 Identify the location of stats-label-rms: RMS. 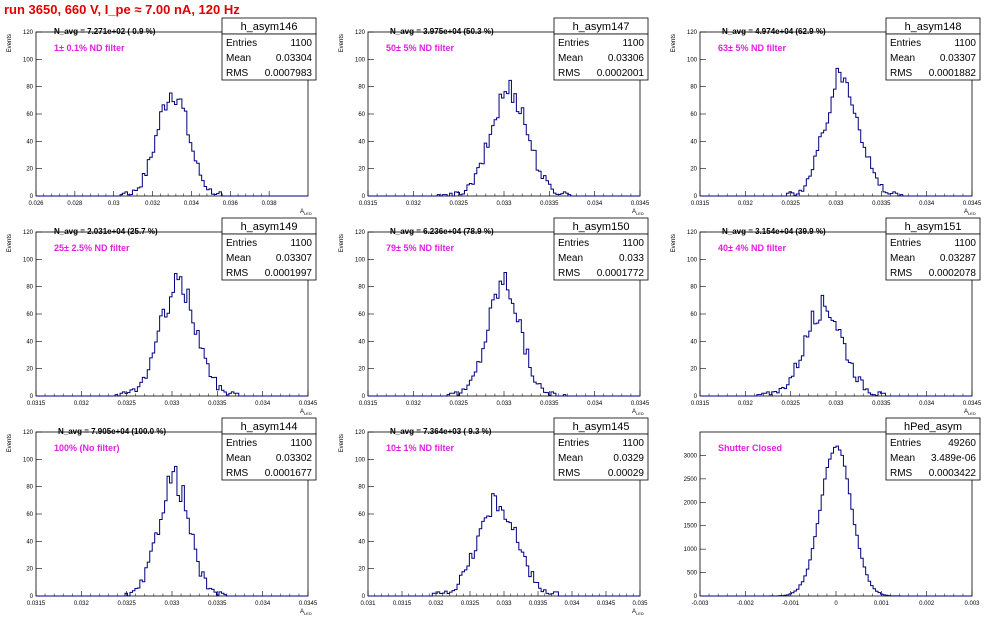
(237, 473).